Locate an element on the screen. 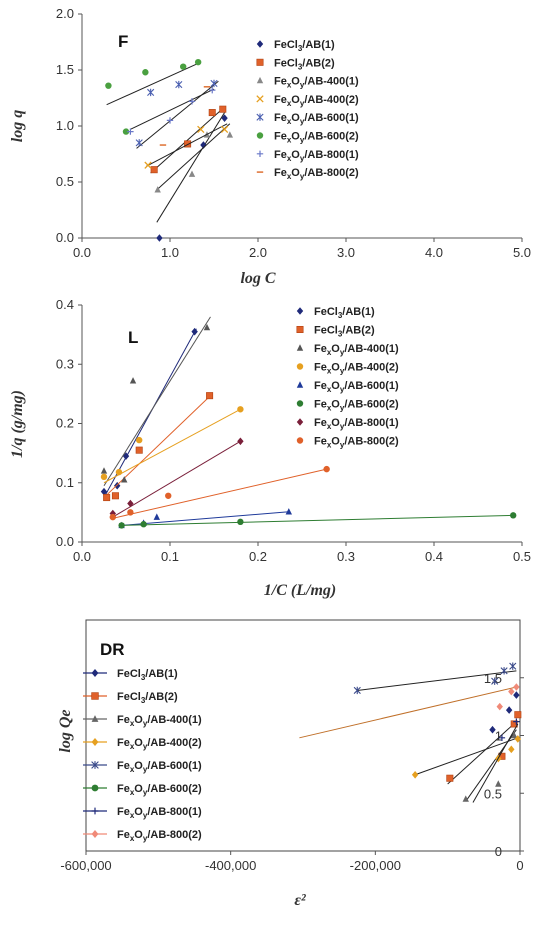 This screenshot has width=550, height=927. y-tick-label: 1.5 is located at coordinates (65, 69).